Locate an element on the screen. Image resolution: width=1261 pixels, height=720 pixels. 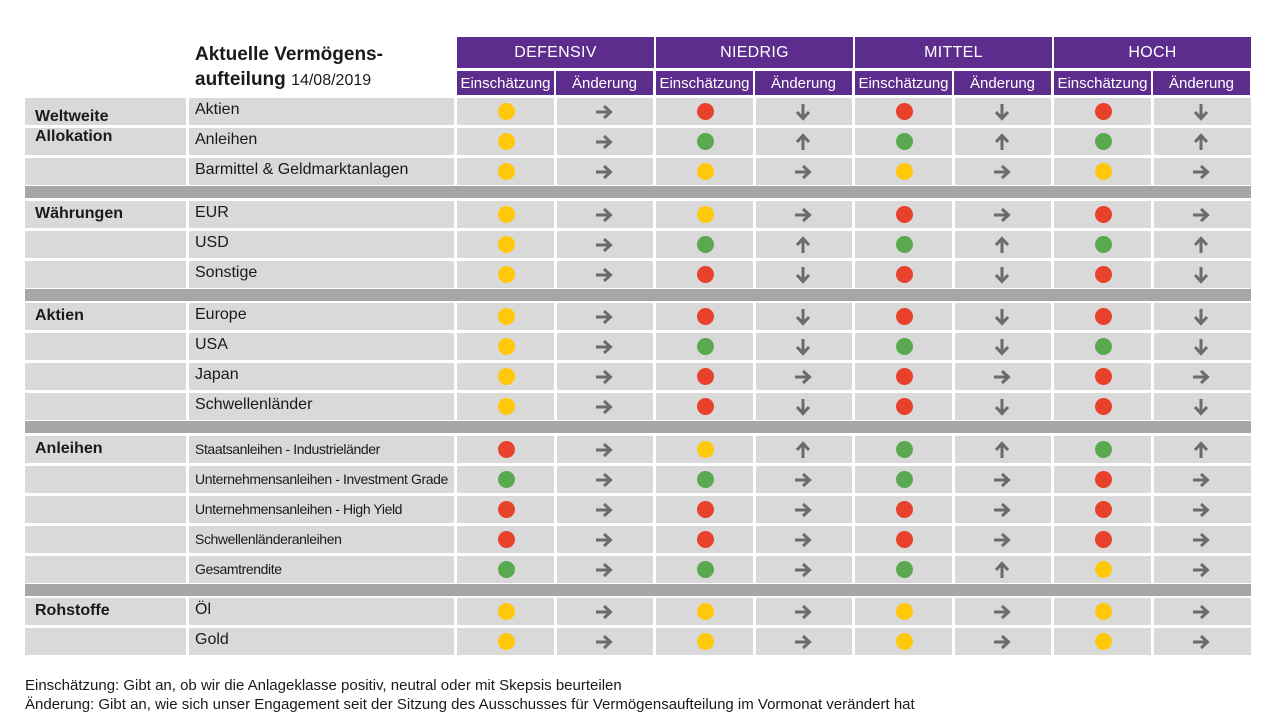
row-label: Sonstige is located at coordinates (226, 272).